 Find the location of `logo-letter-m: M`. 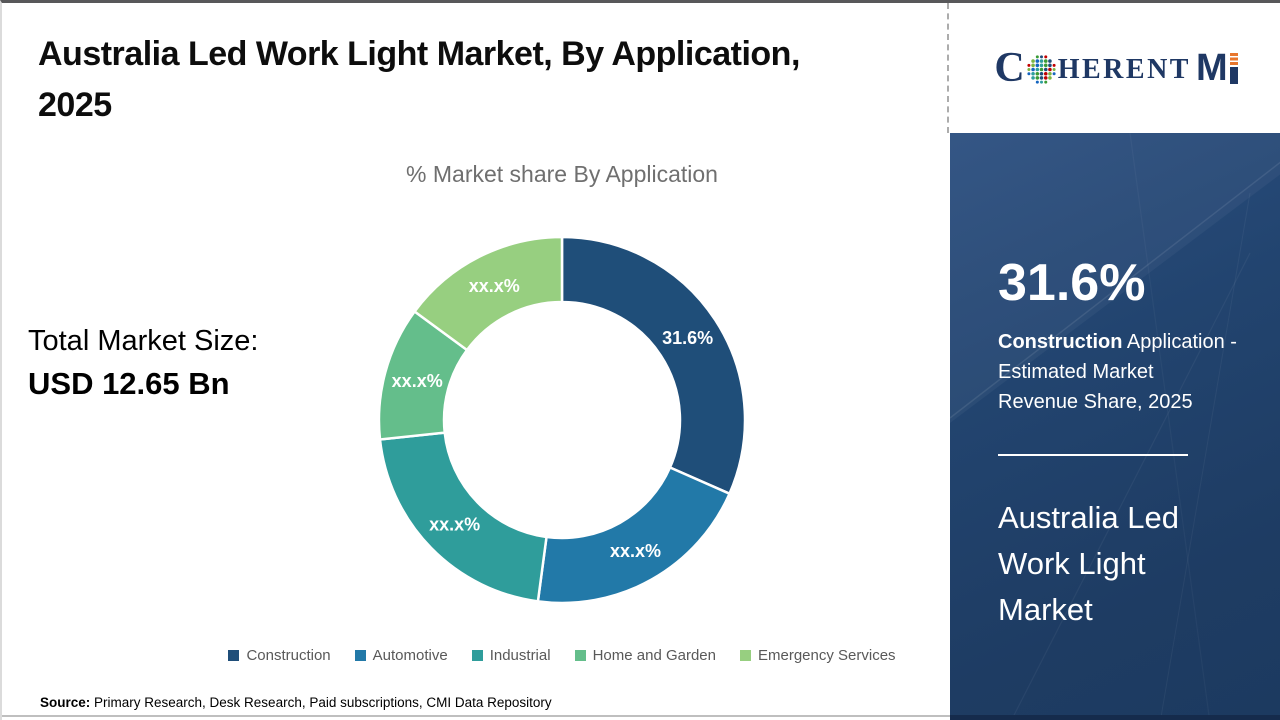

logo-letter-m: M is located at coordinates (1211, 67).